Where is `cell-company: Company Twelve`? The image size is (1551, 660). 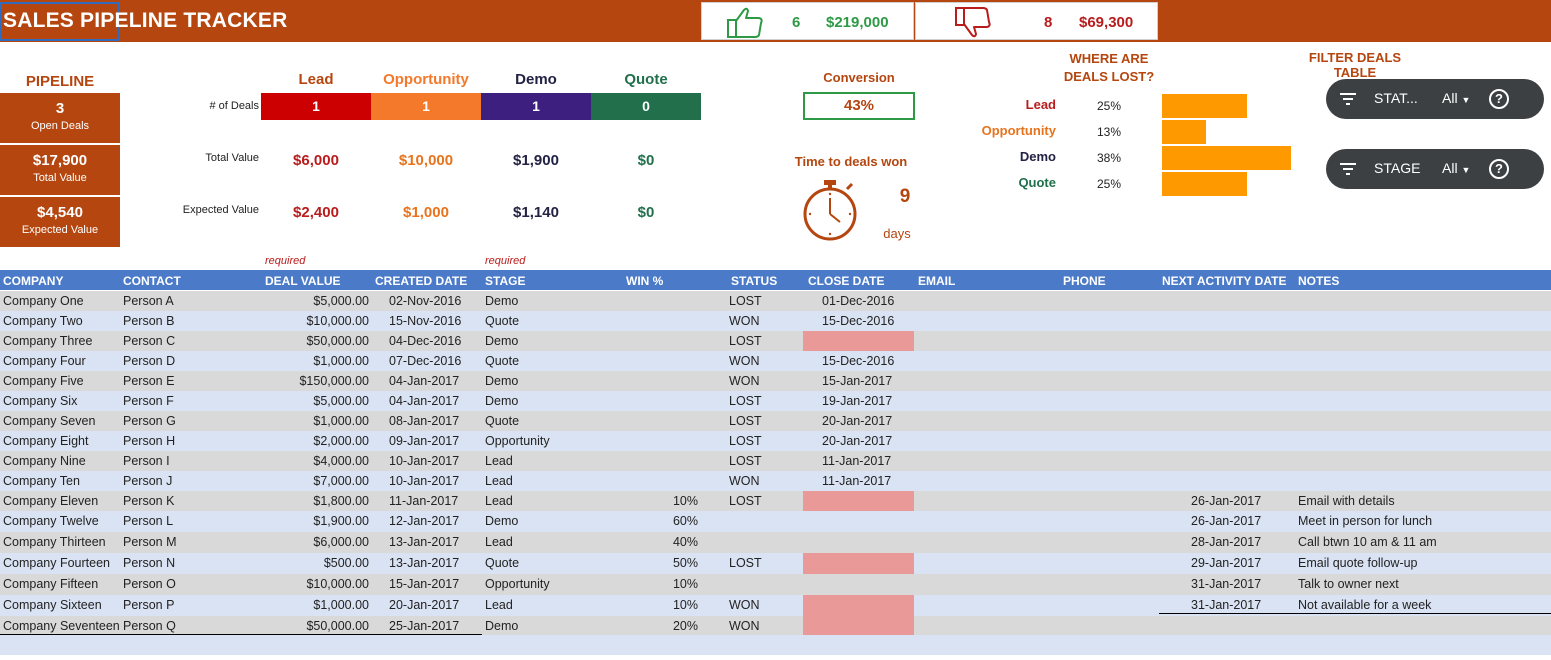 cell-company: Company Twelve is located at coordinates (51, 521).